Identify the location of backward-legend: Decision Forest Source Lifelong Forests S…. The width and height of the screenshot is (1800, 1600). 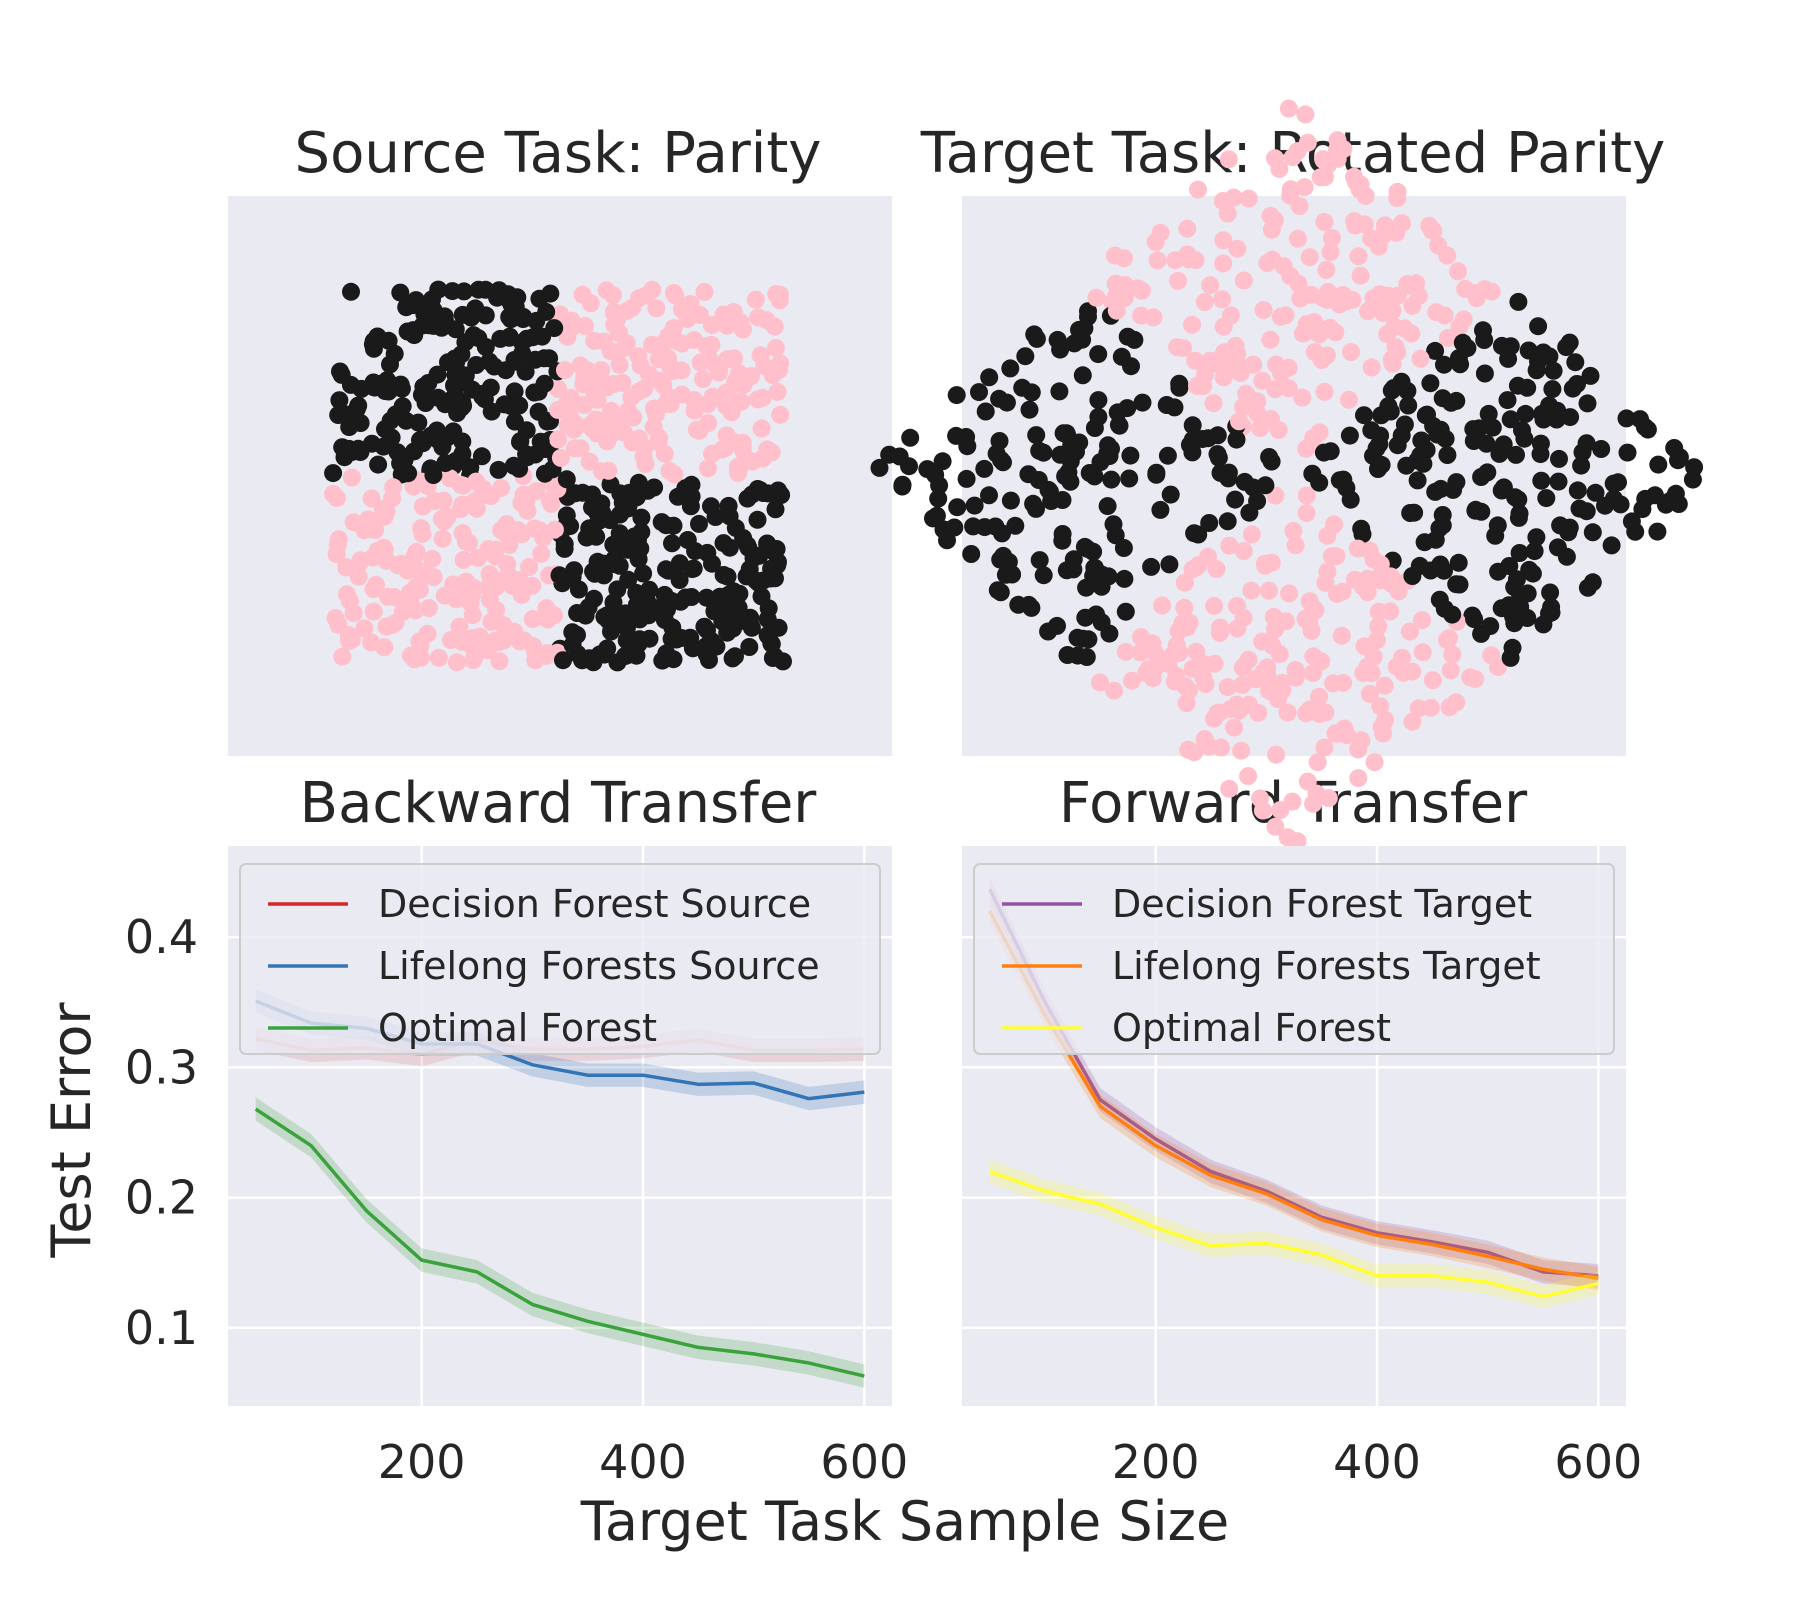
(560, 959).